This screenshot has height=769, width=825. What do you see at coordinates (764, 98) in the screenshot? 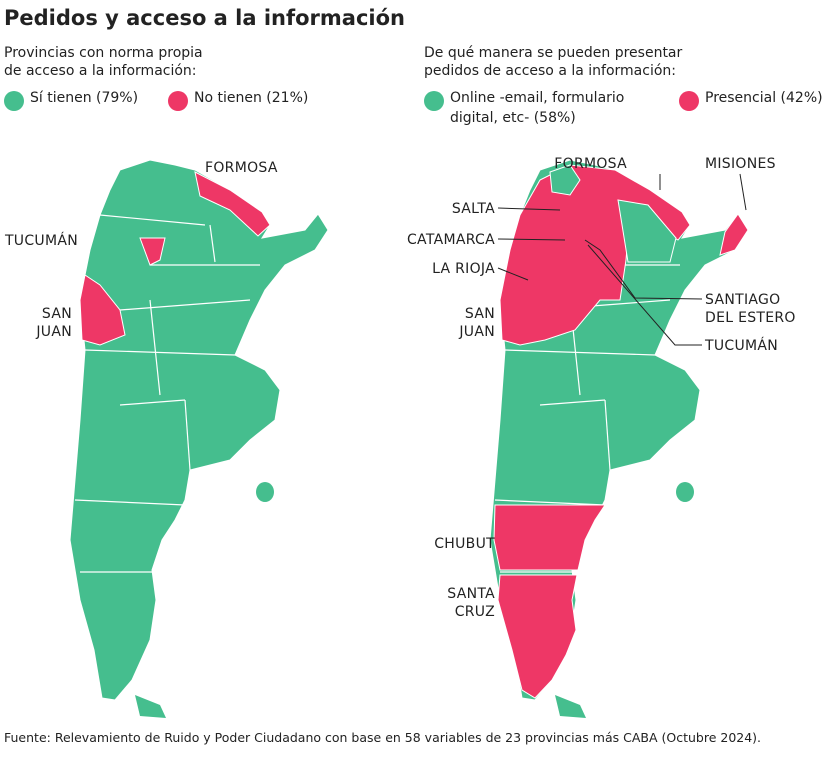
I see `legend-label: Presencial (42%)` at bounding box center [764, 98].